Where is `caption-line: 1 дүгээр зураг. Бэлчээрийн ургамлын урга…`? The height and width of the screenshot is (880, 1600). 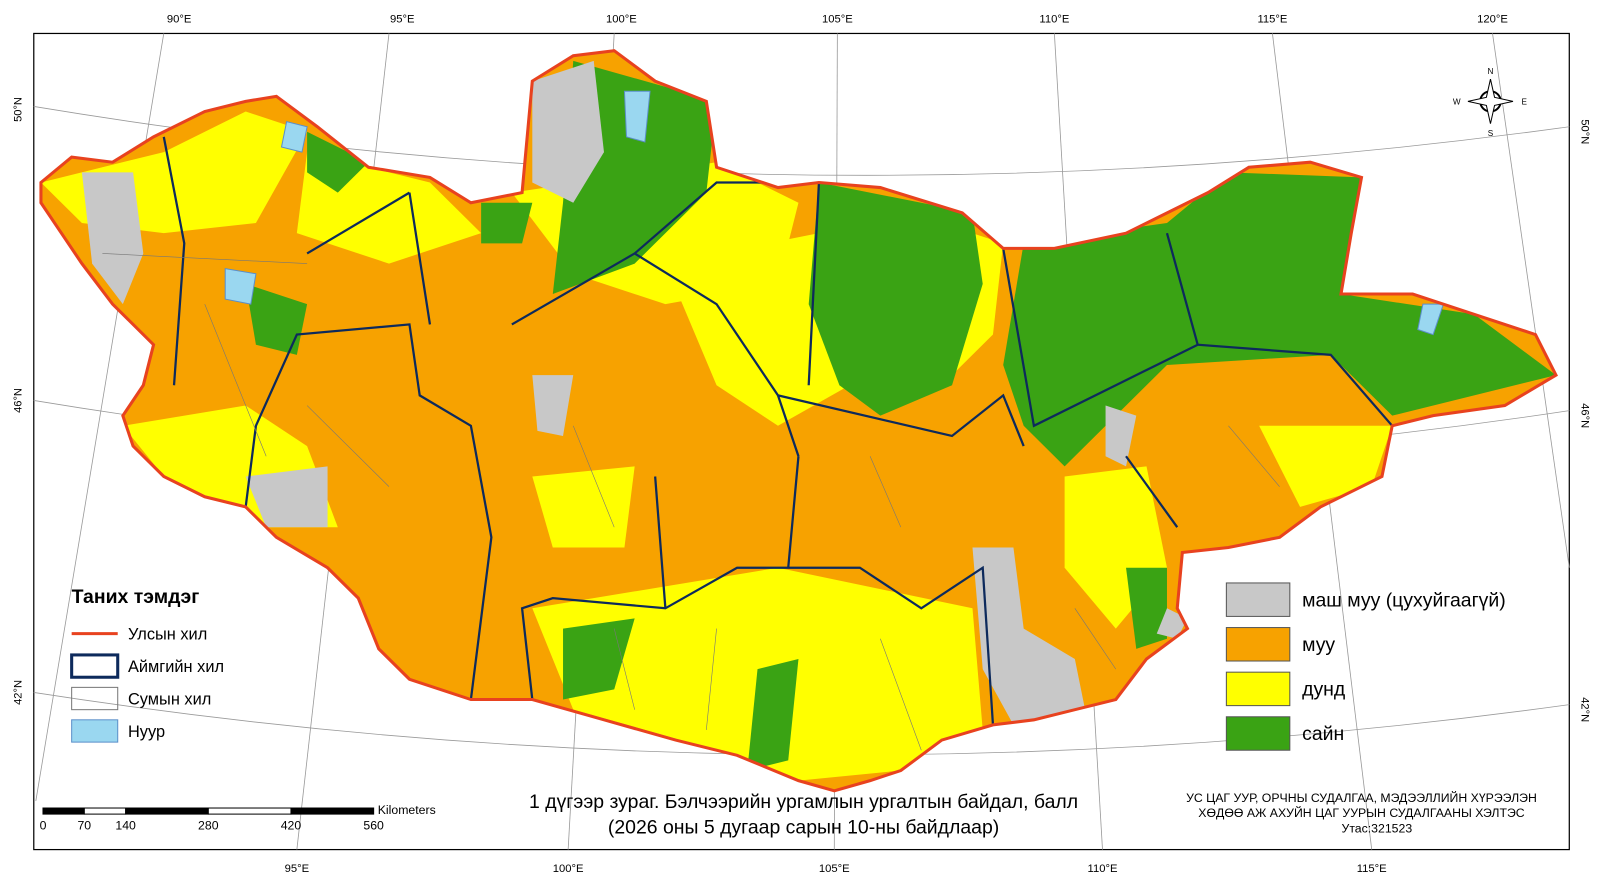
caption-line: 1 дүгээр зураг. Бэлчээрийн ургамлын урга… is located at coordinates (803, 802).